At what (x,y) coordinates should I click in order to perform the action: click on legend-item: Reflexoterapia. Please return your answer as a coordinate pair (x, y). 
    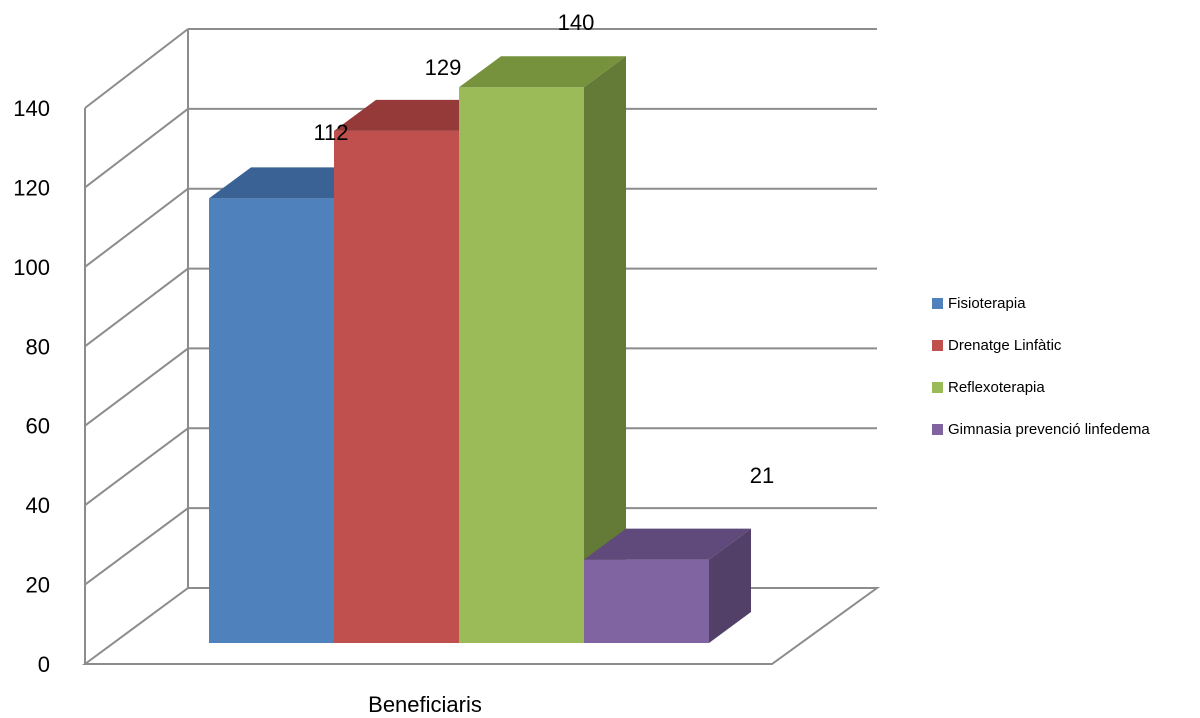
    Looking at the image, I should click on (988, 387).